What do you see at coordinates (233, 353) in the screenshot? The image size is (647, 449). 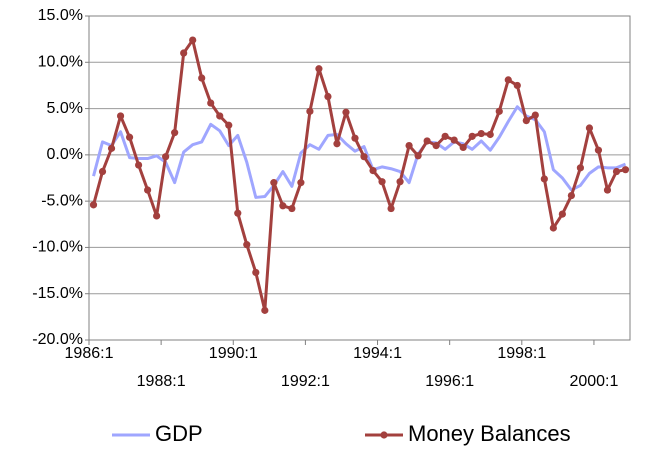 I see `x-tick-label: 1990:1` at bounding box center [233, 353].